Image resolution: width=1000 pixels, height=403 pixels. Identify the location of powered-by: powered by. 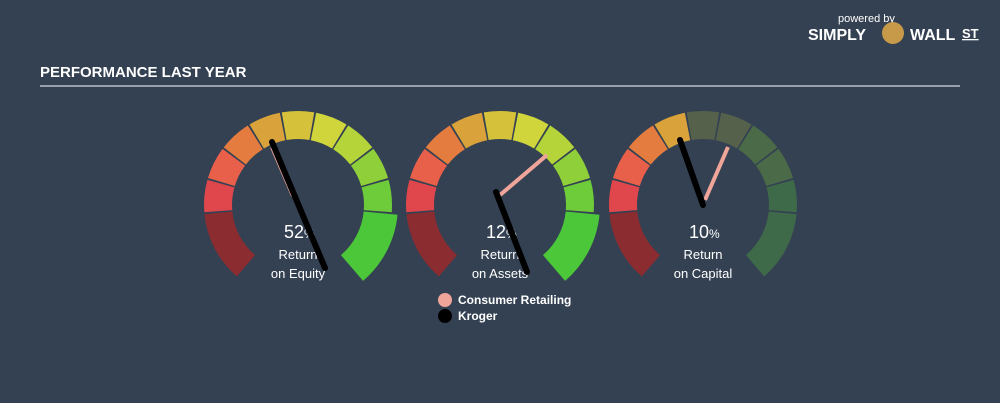
(866, 19).